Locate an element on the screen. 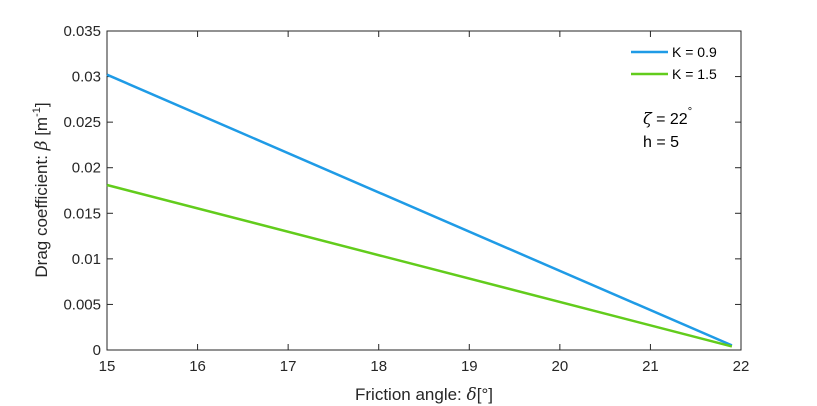 The image size is (817, 406). y-tick-label: 0.005 is located at coordinates (82, 304).